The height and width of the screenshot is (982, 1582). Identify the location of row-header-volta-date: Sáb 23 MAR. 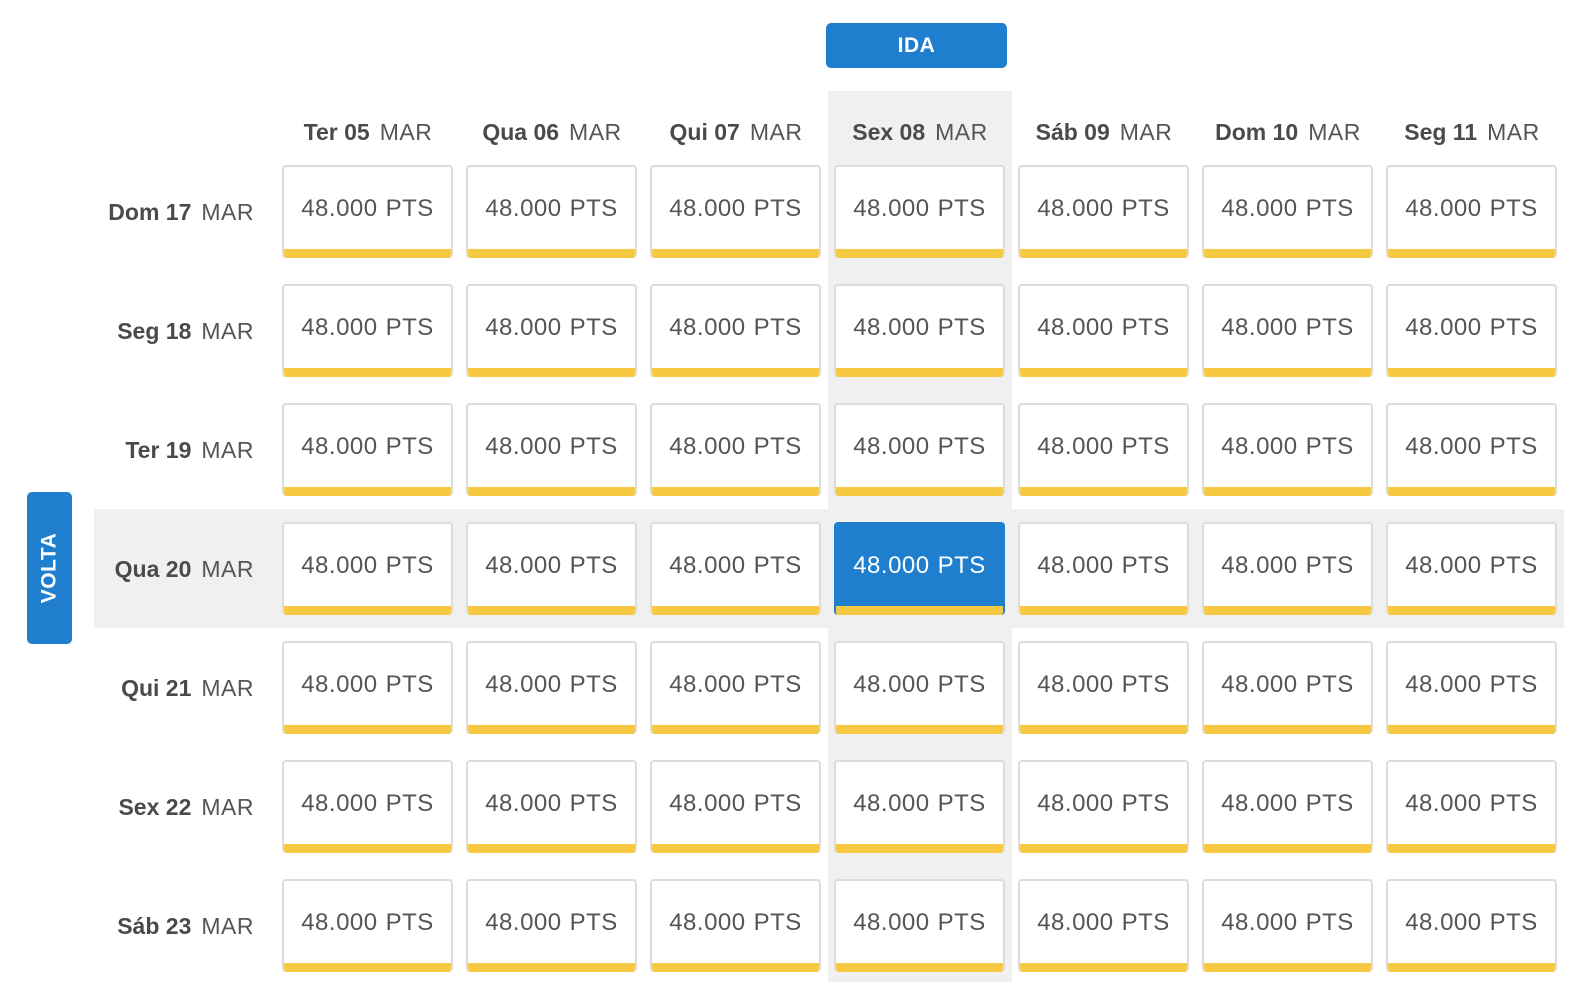
(174, 926).